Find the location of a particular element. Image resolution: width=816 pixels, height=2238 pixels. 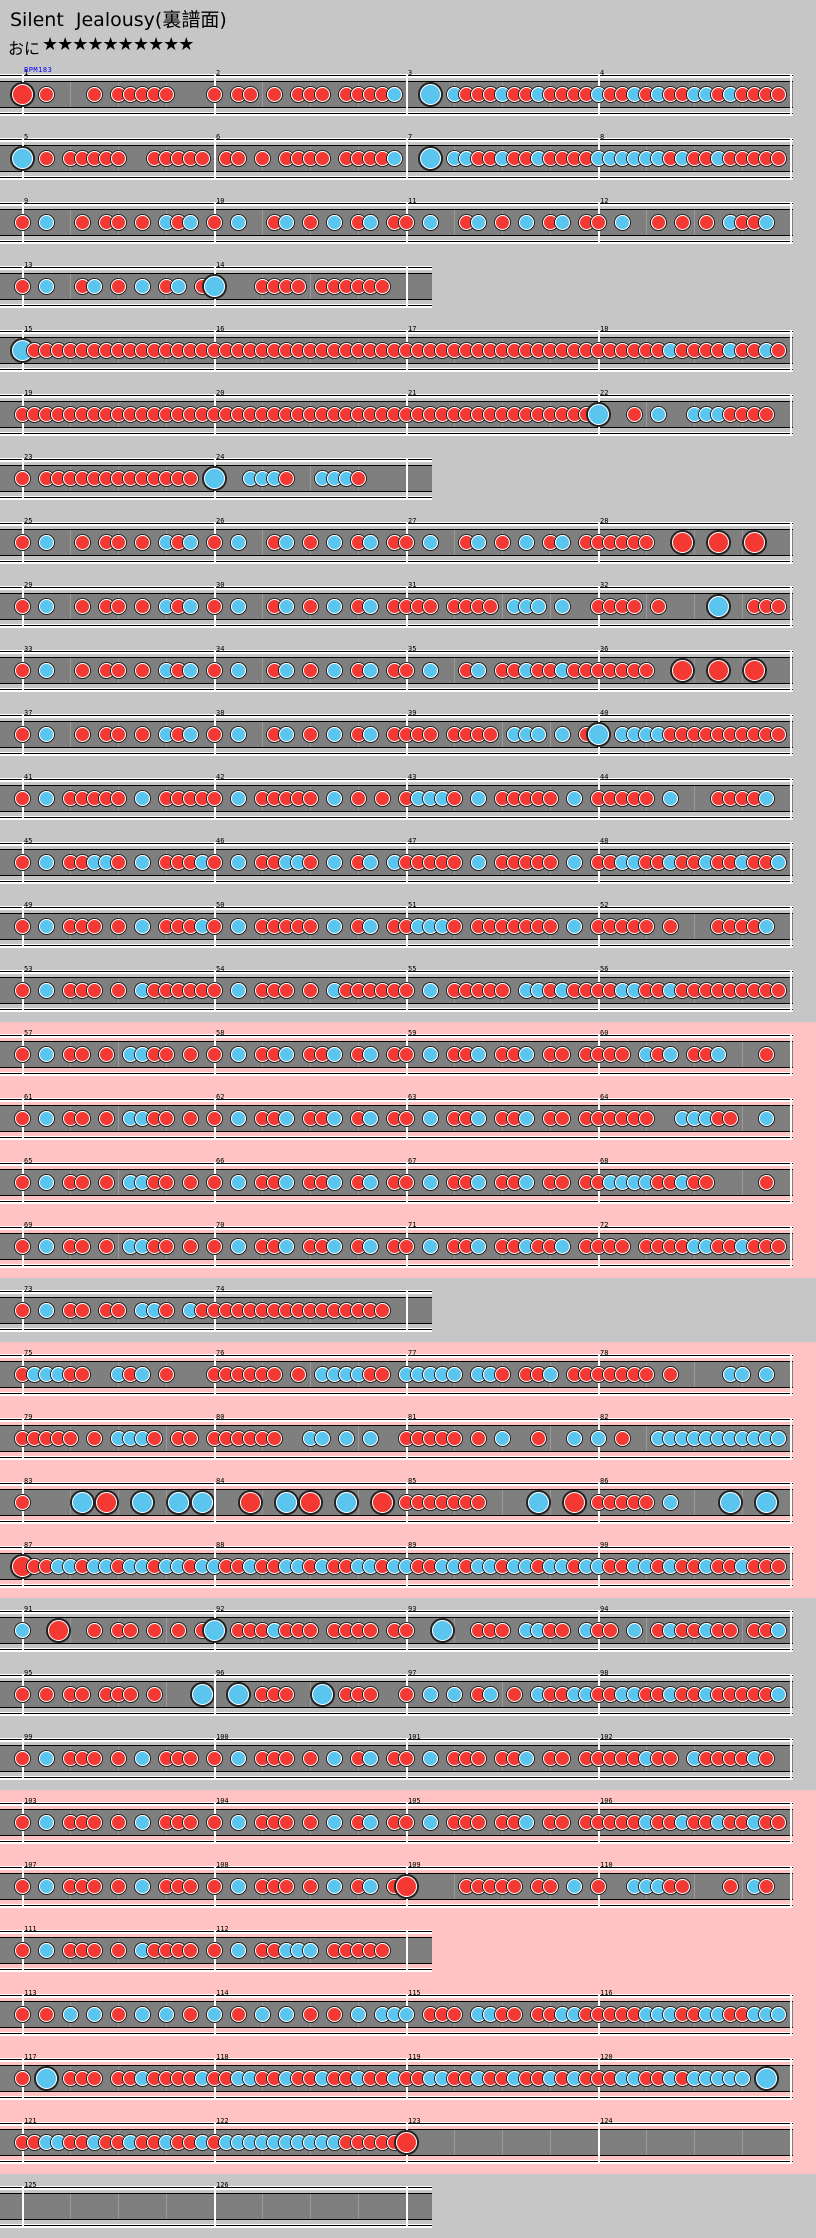

measure-number: 10 is located at coordinates (220, 201).